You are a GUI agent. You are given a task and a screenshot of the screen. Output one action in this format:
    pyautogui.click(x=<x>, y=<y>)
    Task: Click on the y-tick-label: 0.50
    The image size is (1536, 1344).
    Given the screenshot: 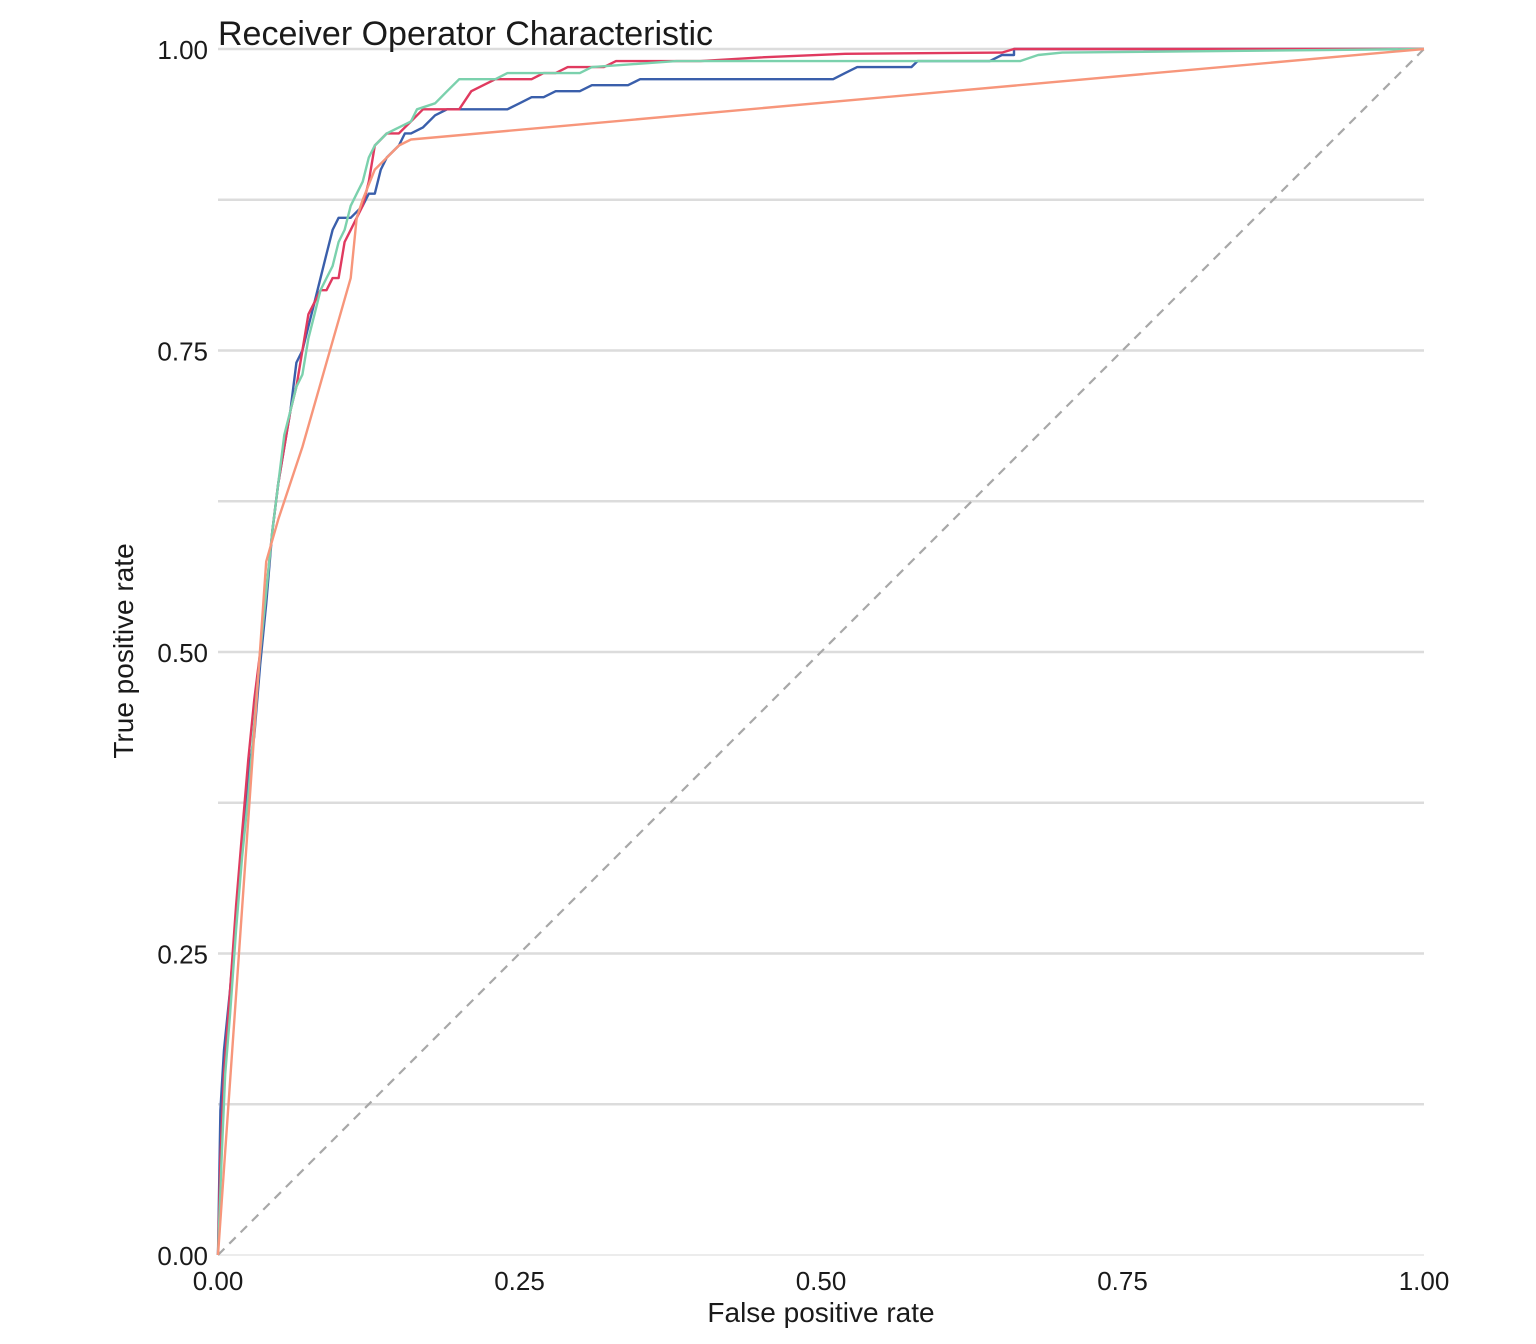 What is the action you would take?
    pyautogui.click(x=182, y=653)
    